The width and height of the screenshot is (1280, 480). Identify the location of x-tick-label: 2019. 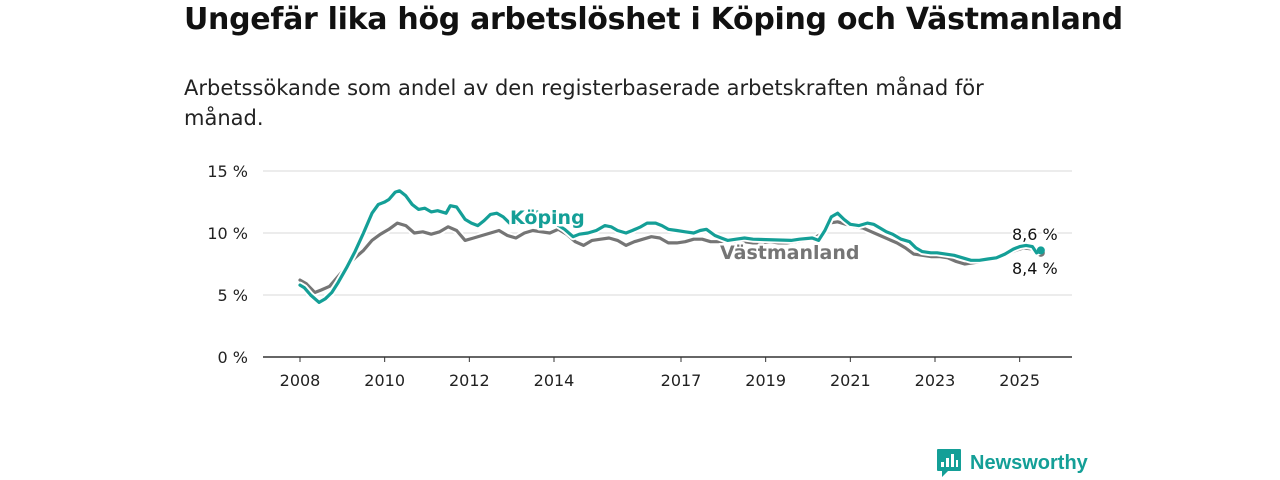
(765, 380).